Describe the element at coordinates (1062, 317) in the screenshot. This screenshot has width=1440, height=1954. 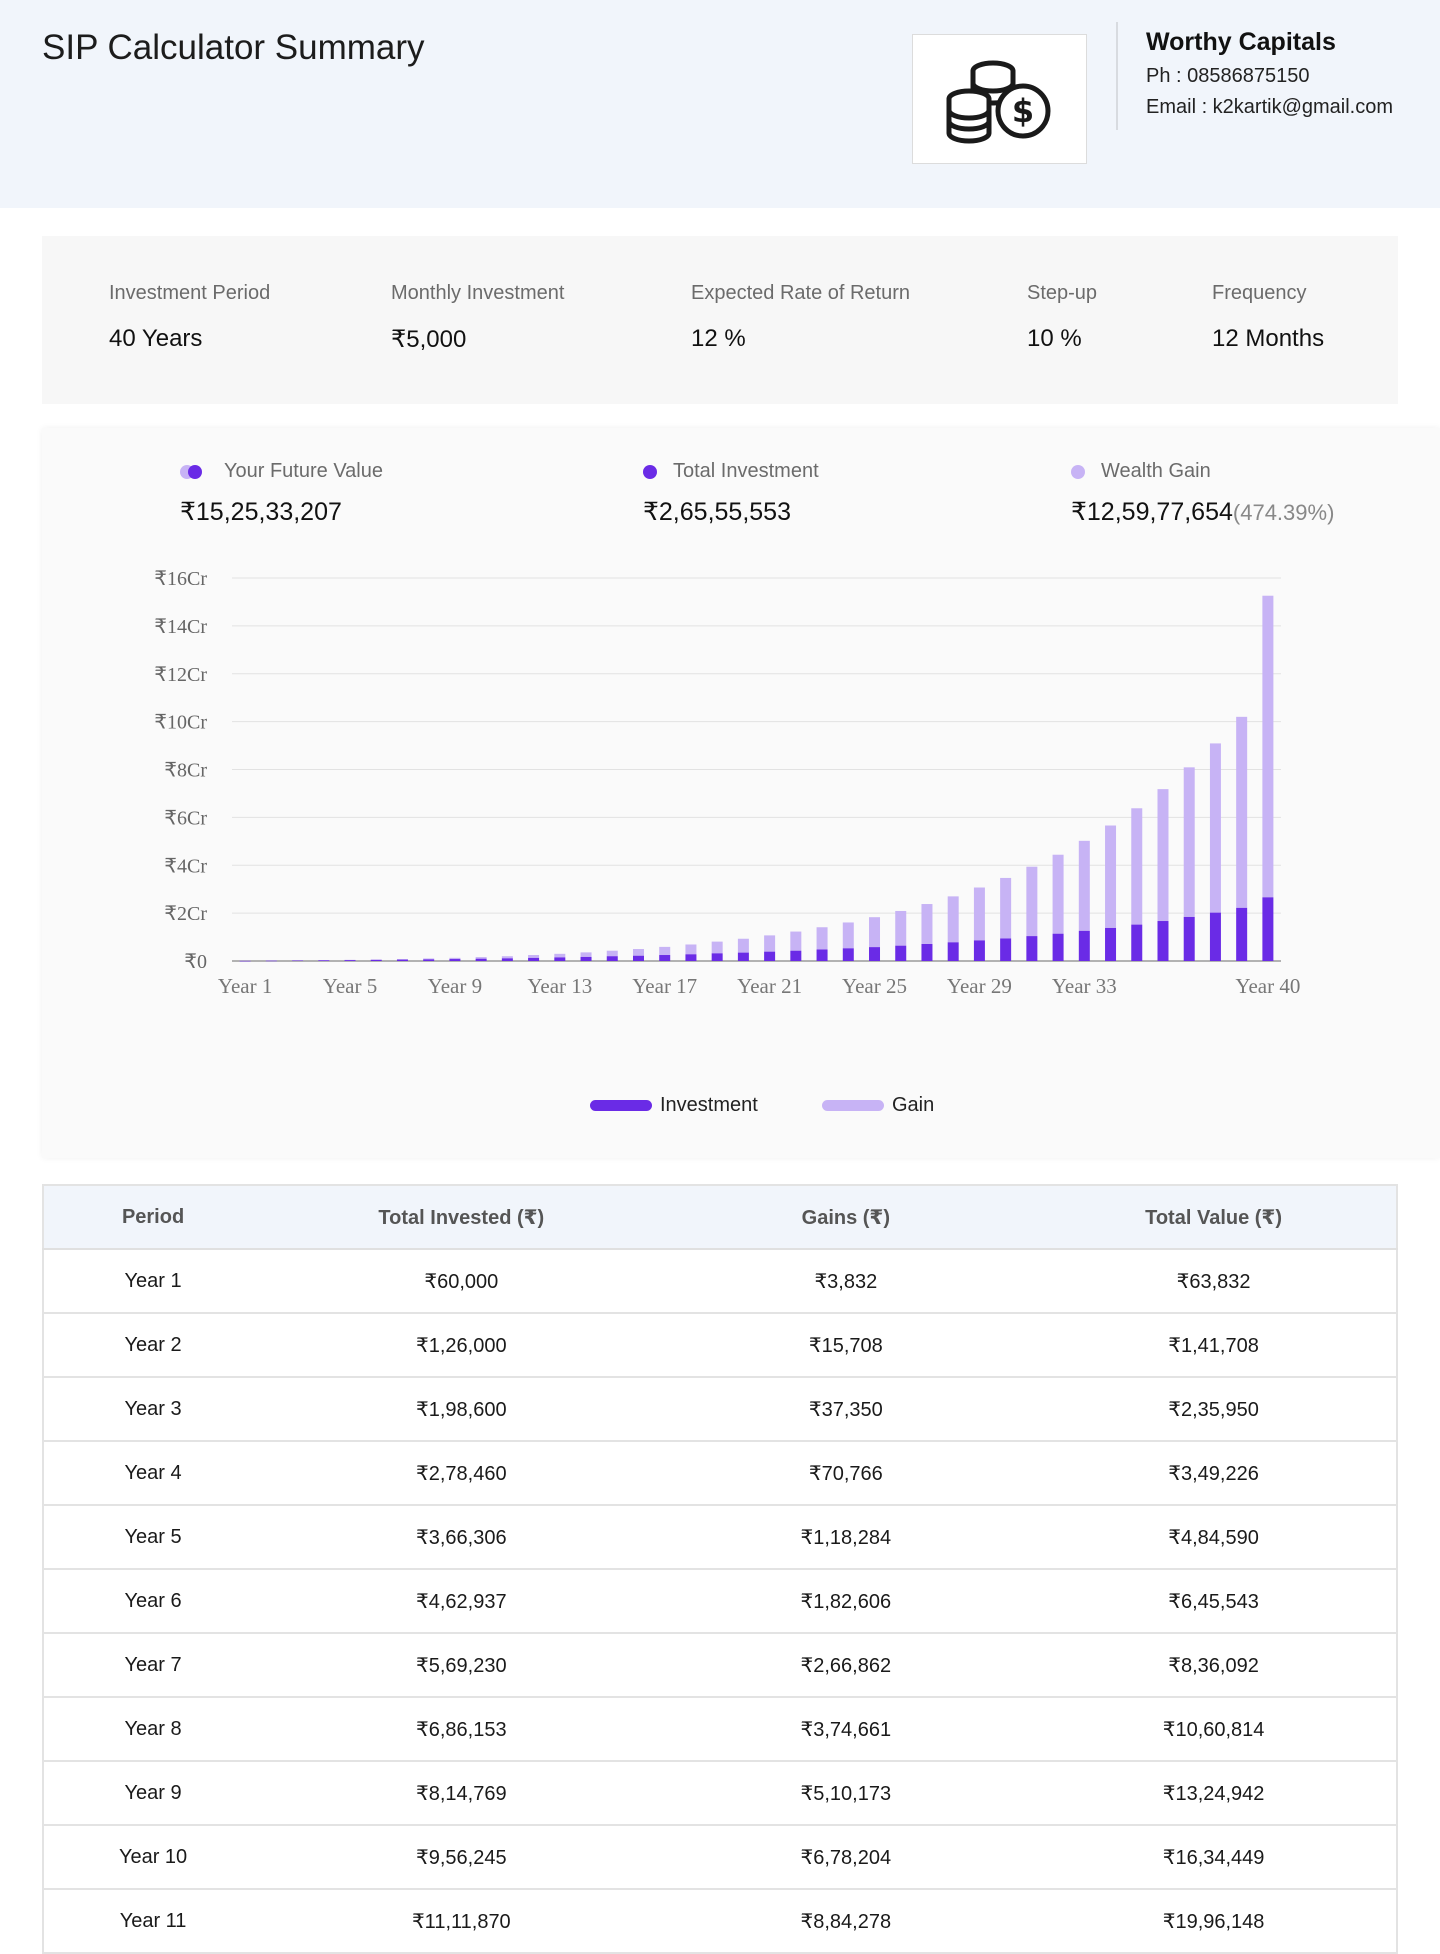
I see `param-step-up: Step-up 10 %` at that location.